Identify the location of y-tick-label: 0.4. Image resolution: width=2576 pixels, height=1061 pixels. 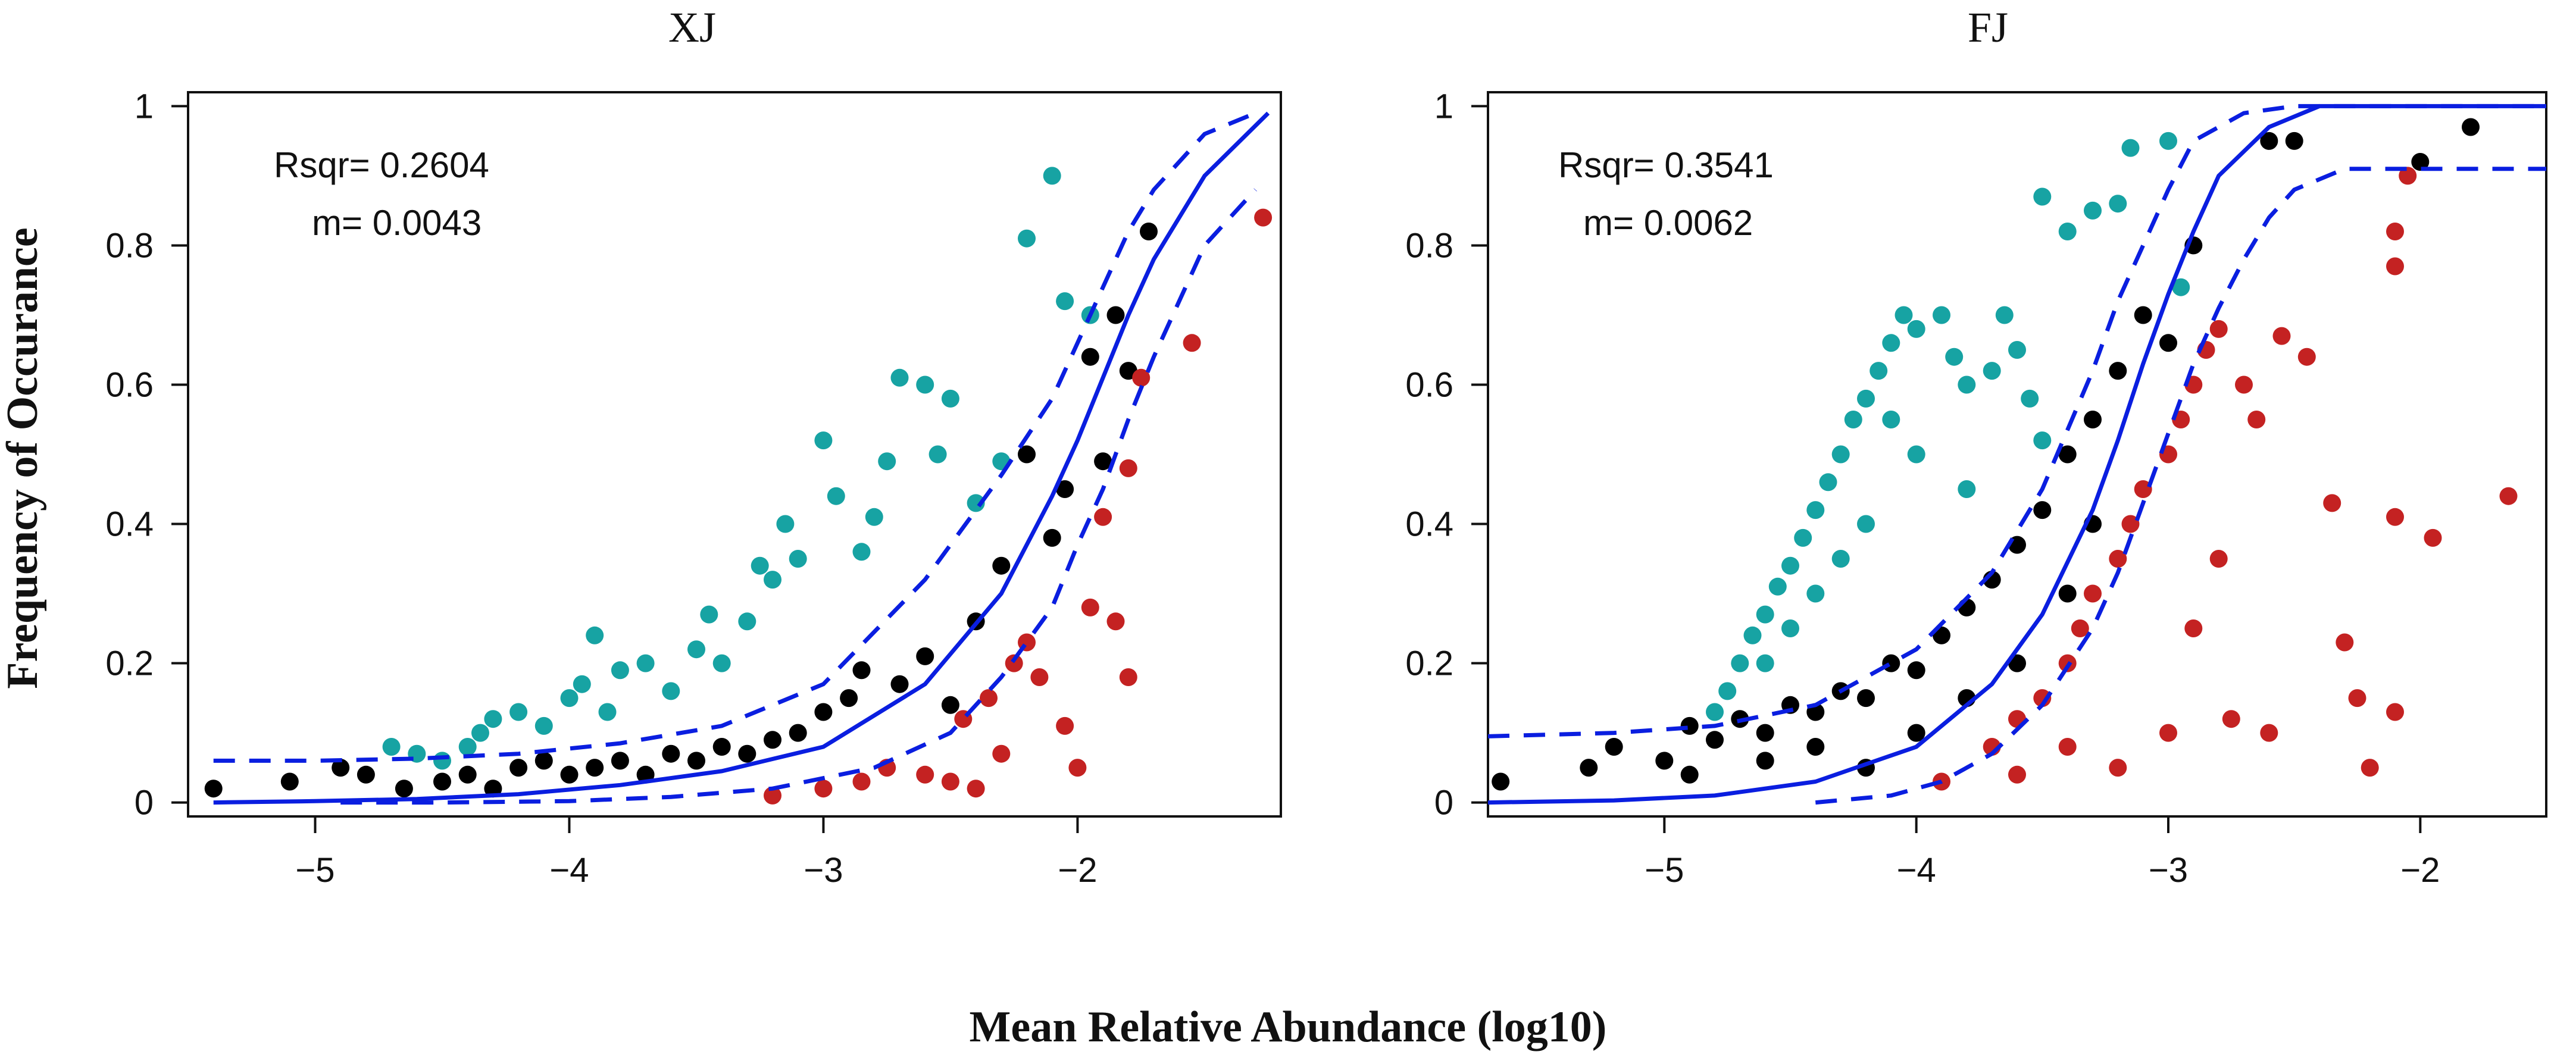
(129, 524).